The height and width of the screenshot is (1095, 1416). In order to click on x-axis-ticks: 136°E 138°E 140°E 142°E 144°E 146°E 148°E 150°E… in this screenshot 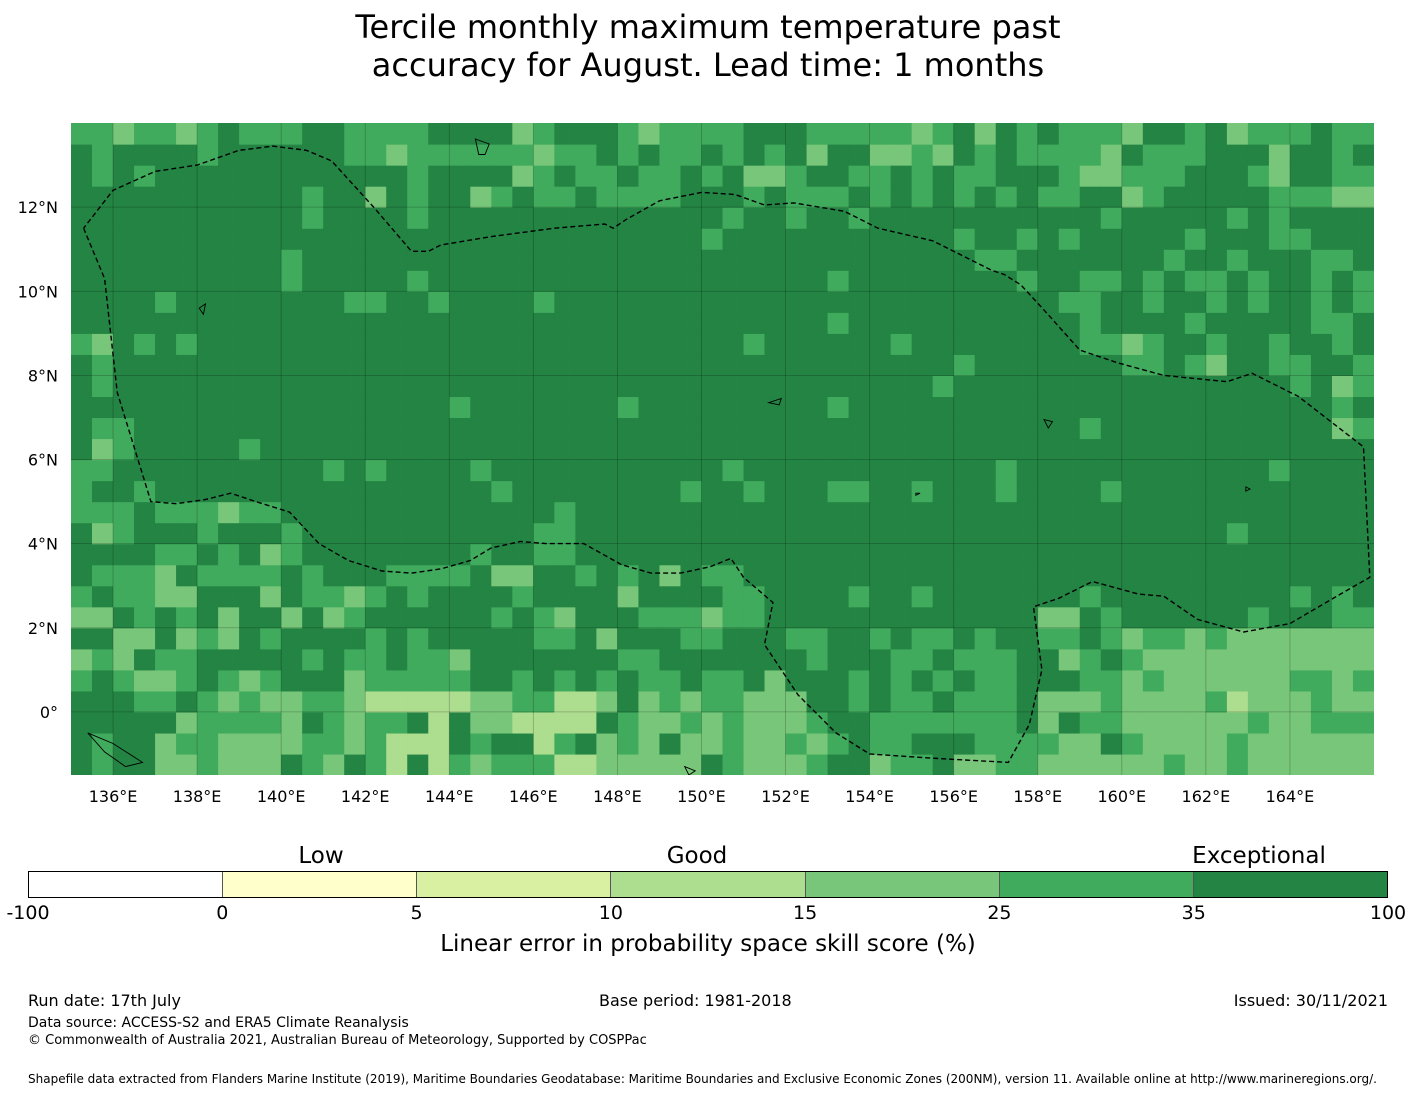, I will do `click(702, 796)`.